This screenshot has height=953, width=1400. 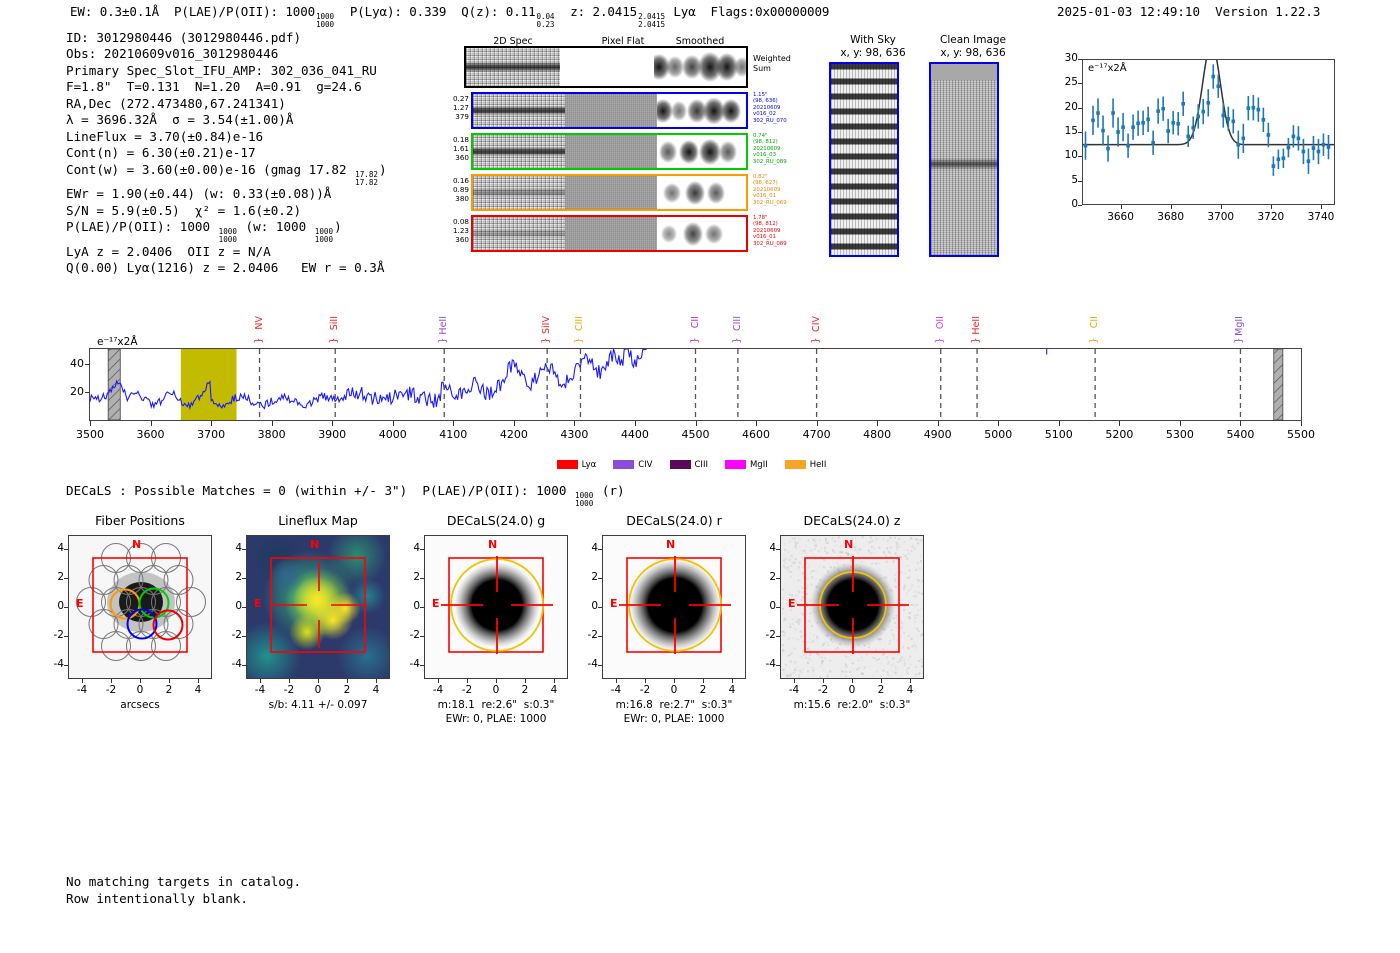 What do you see at coordinates (703, 690) in the screenshot?
I see `cutout-3-xtick: 2` at bounding box center [703, 690].